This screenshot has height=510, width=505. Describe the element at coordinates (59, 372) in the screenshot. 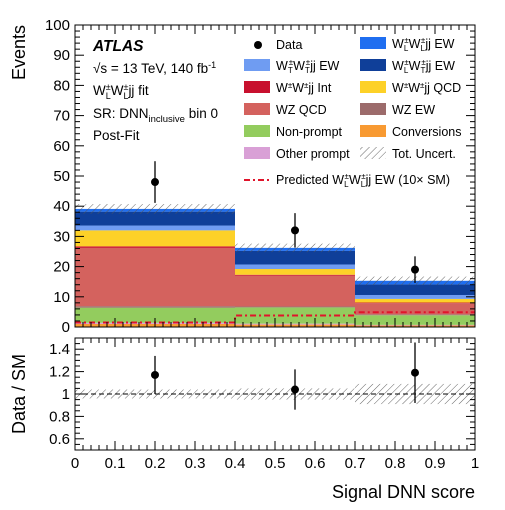

I see `ratio-ytick-label: 1.2` at that location.